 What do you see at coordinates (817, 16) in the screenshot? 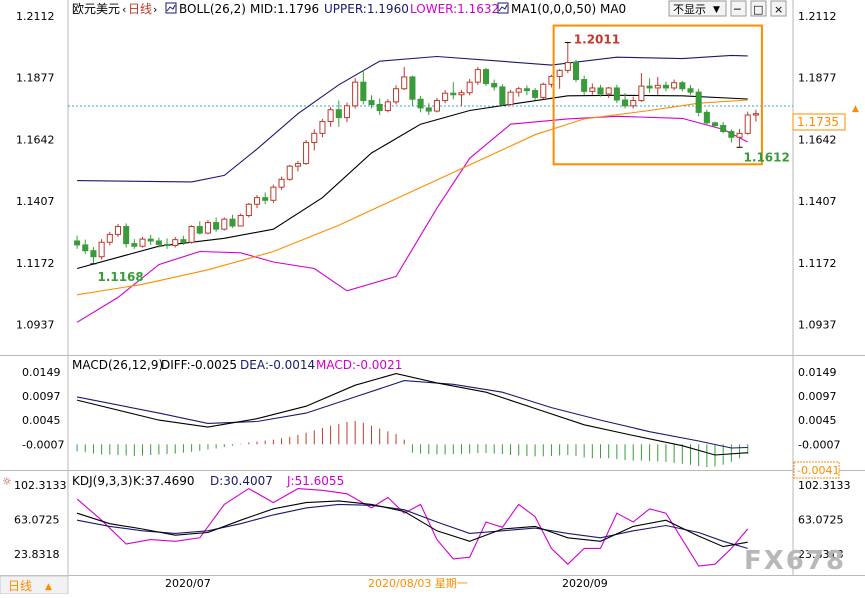
I see `price-tick-right: 1.2112` at bounding box center [817, 16].